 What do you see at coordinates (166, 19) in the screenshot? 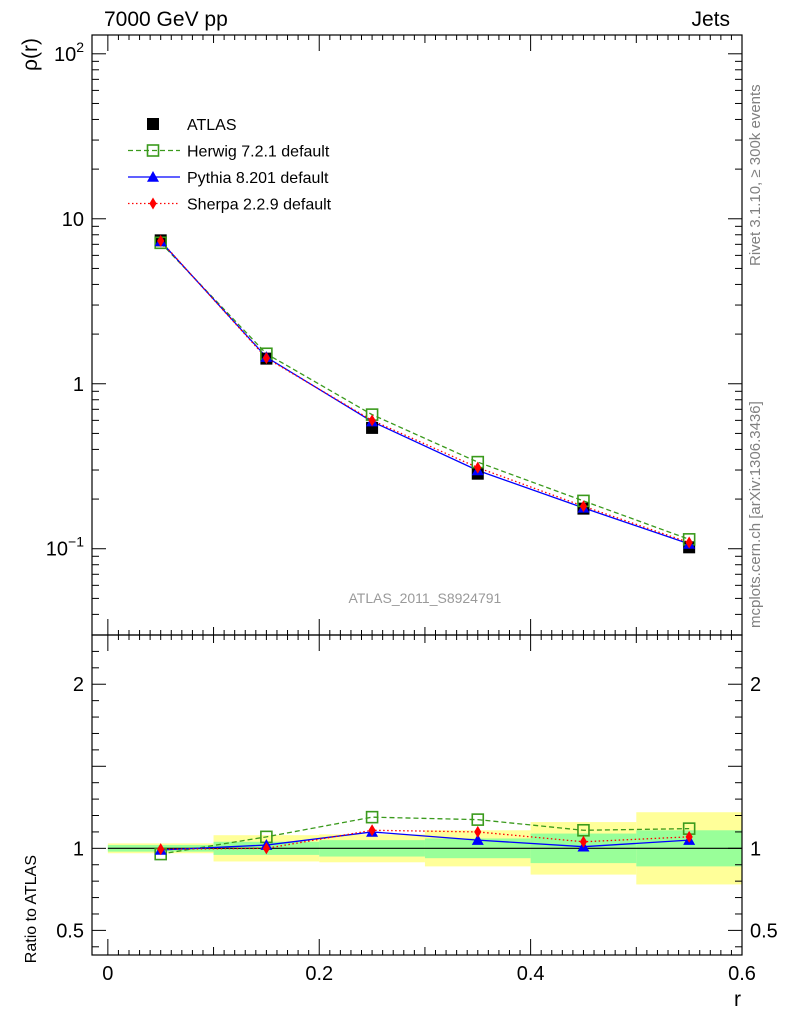
I see `collision-label: 7000 GeV pp` at bounding box center [166, 19].